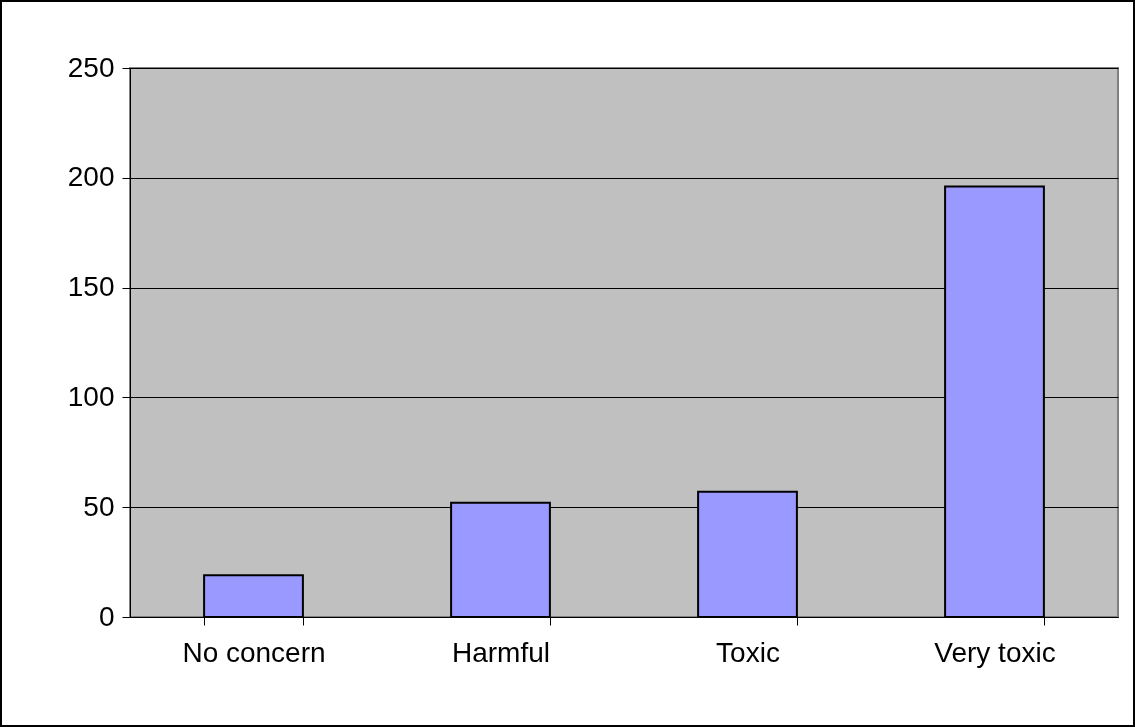  What do you see at coordinates (99, 506) in the screenshot?
I see `y-tick-label: 50` at bounding box center [99, 506].